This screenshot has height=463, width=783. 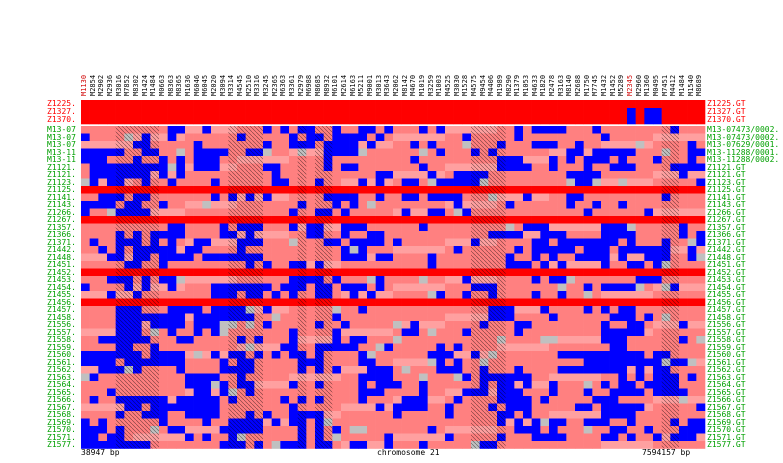 What do you see at coordinates (61, 370) in the screenshot?
I see `sample-label-left: Z1562.` at bounding box center [61, 370].